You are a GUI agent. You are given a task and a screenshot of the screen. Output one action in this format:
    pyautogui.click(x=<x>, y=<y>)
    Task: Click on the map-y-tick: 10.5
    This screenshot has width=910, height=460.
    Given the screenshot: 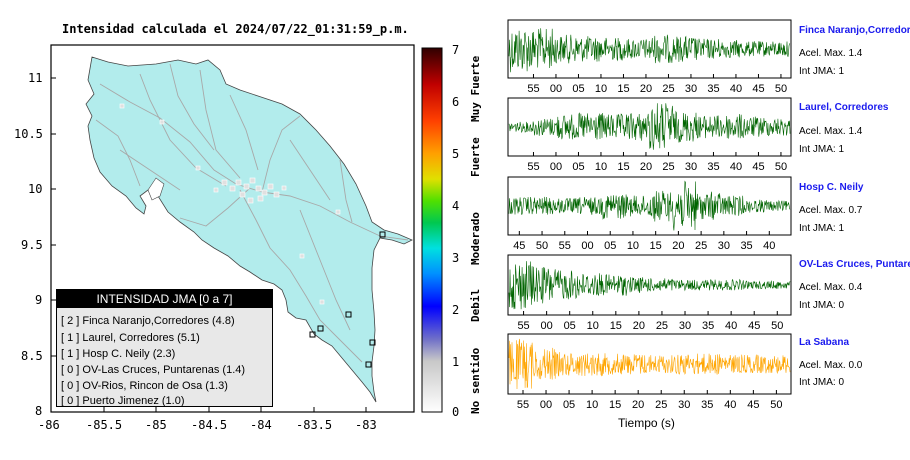 What is the action you would take?
    pyautogui.click(x=28, y=134)
    